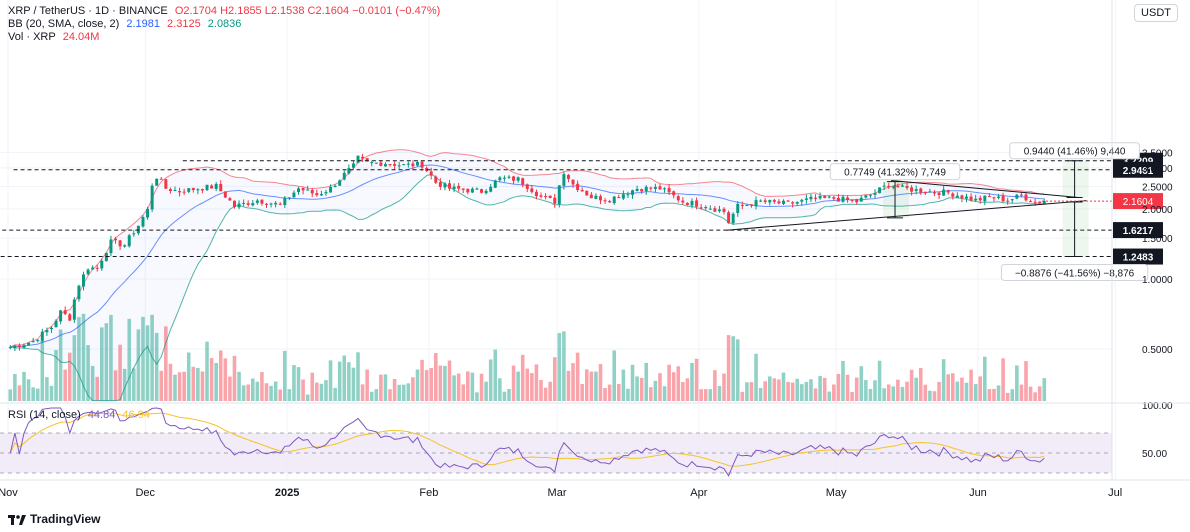  I want to click on rsi-value: 44.84, so click(101, 415).